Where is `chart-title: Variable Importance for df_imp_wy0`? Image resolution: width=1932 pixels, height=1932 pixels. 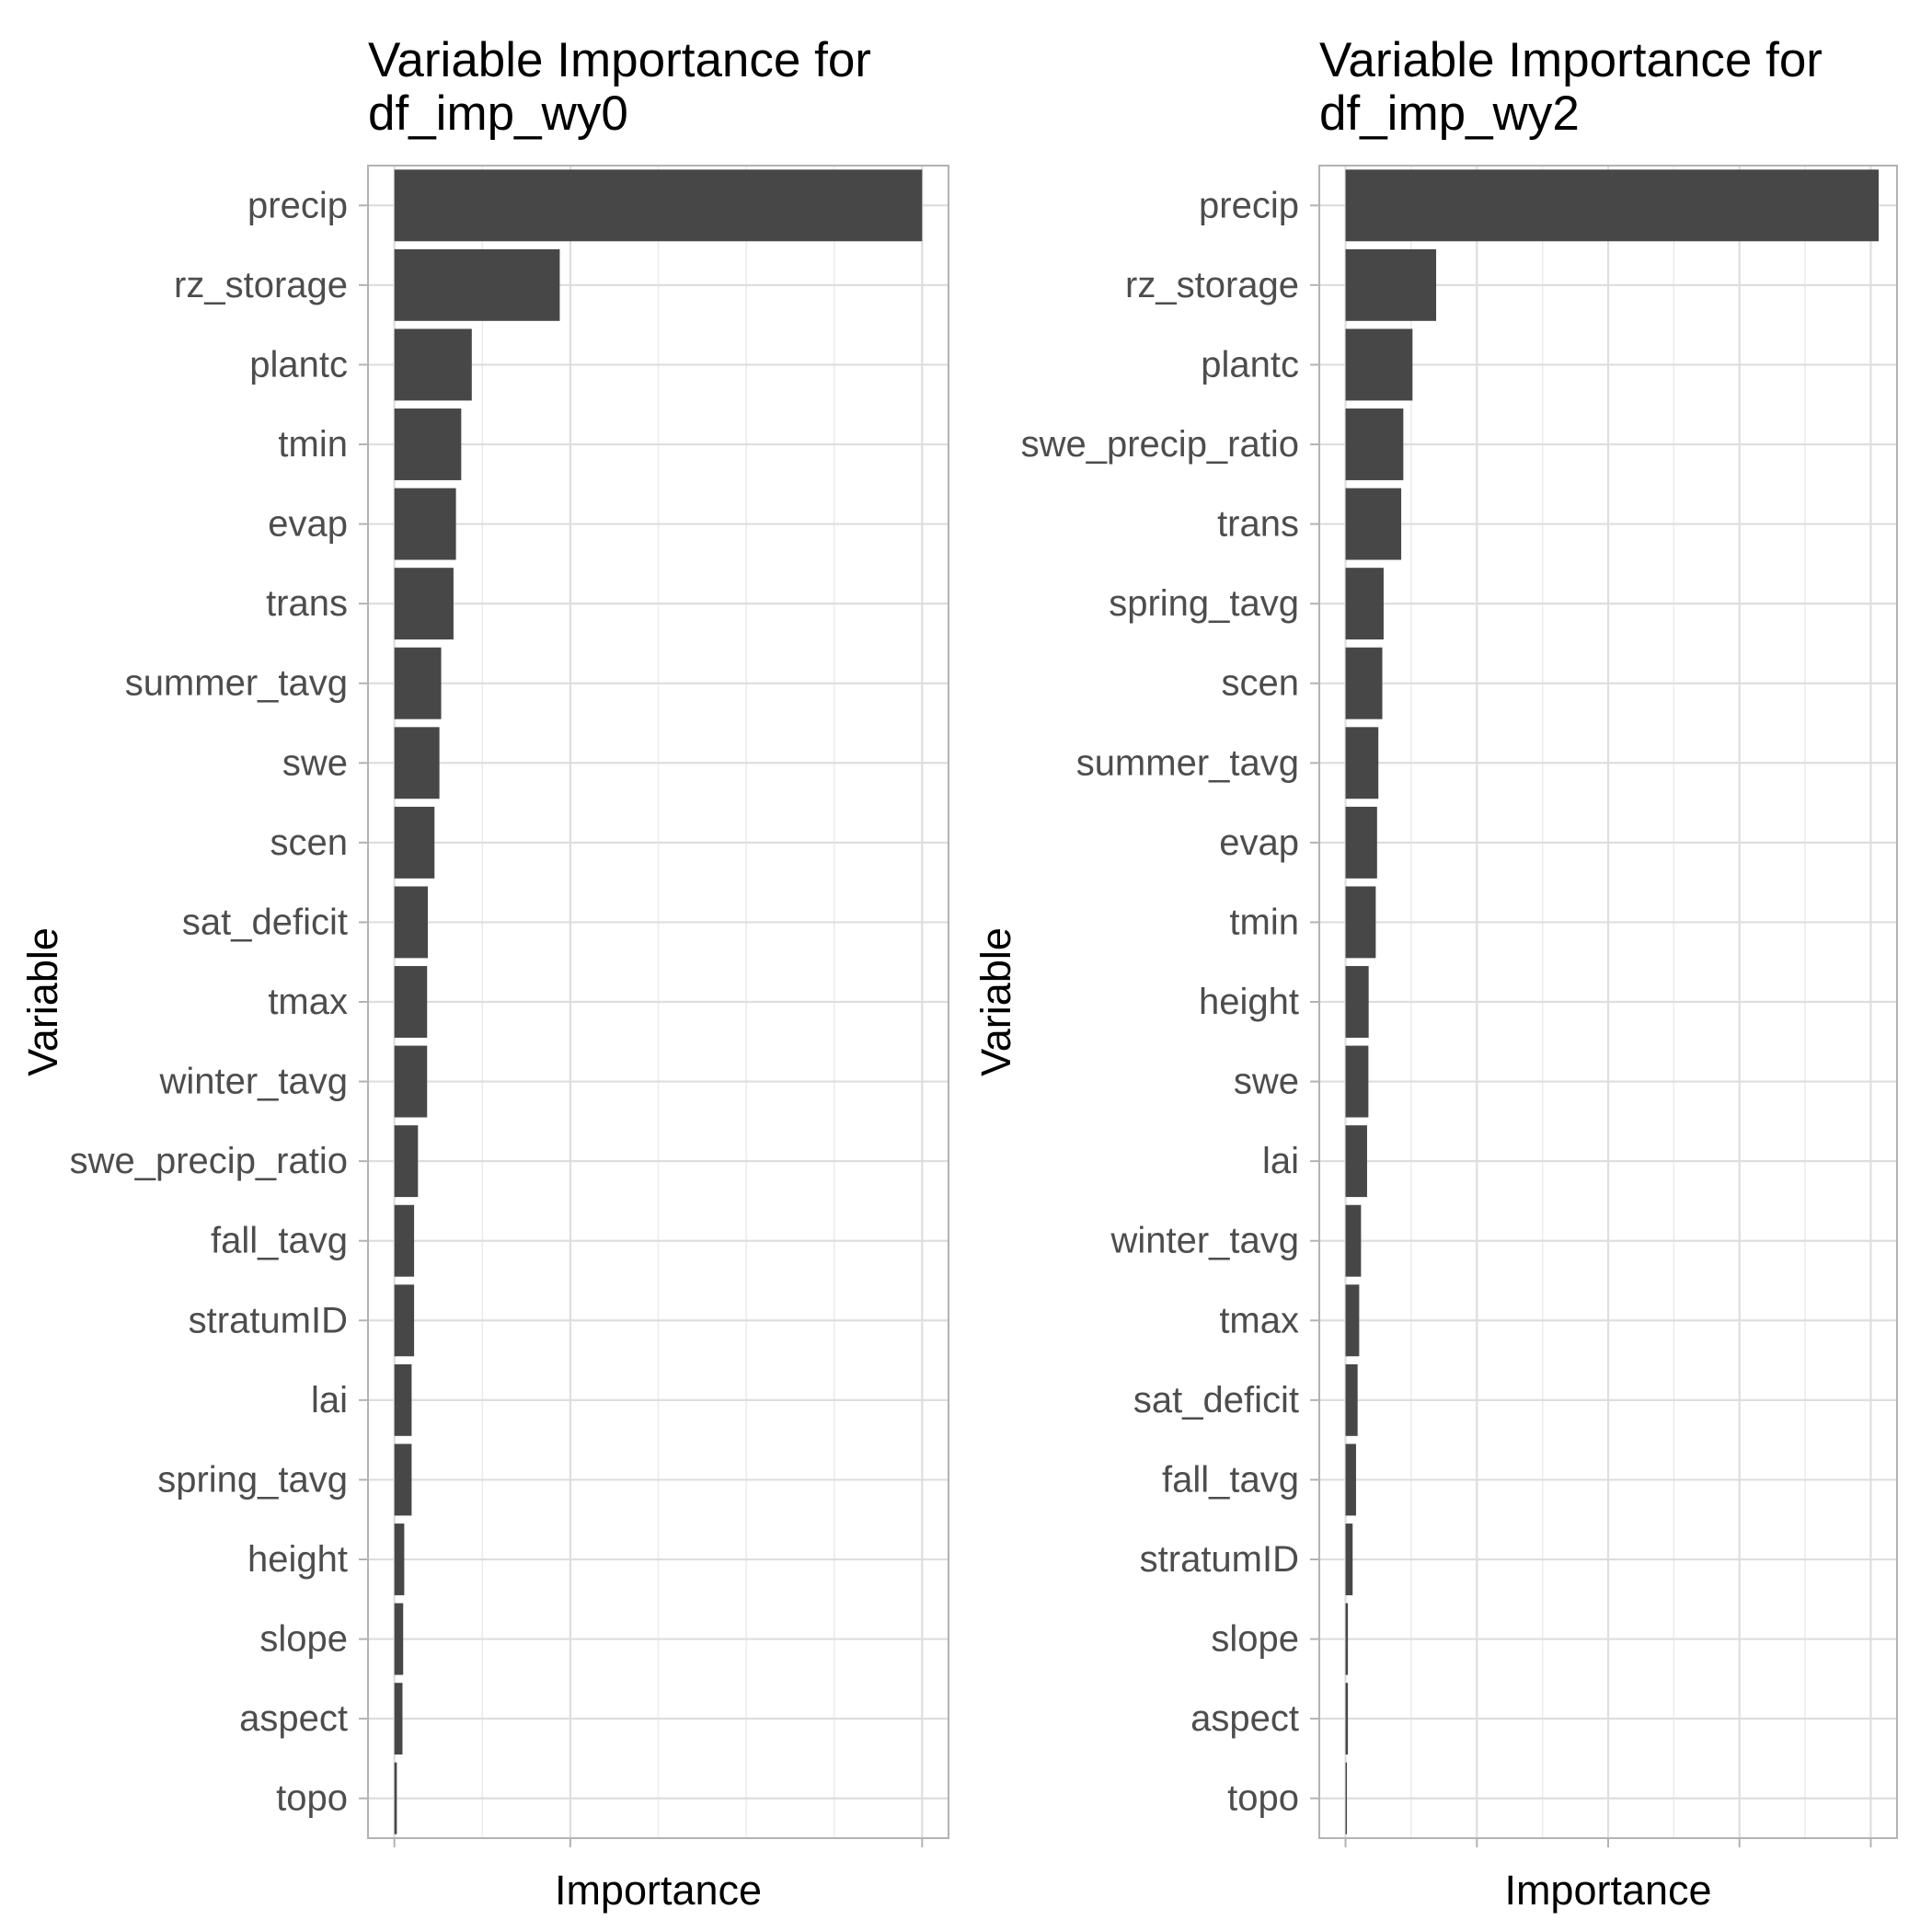 chart-title: Variable Importance for df_imp_wy0 is located at coordinates (619, 87).